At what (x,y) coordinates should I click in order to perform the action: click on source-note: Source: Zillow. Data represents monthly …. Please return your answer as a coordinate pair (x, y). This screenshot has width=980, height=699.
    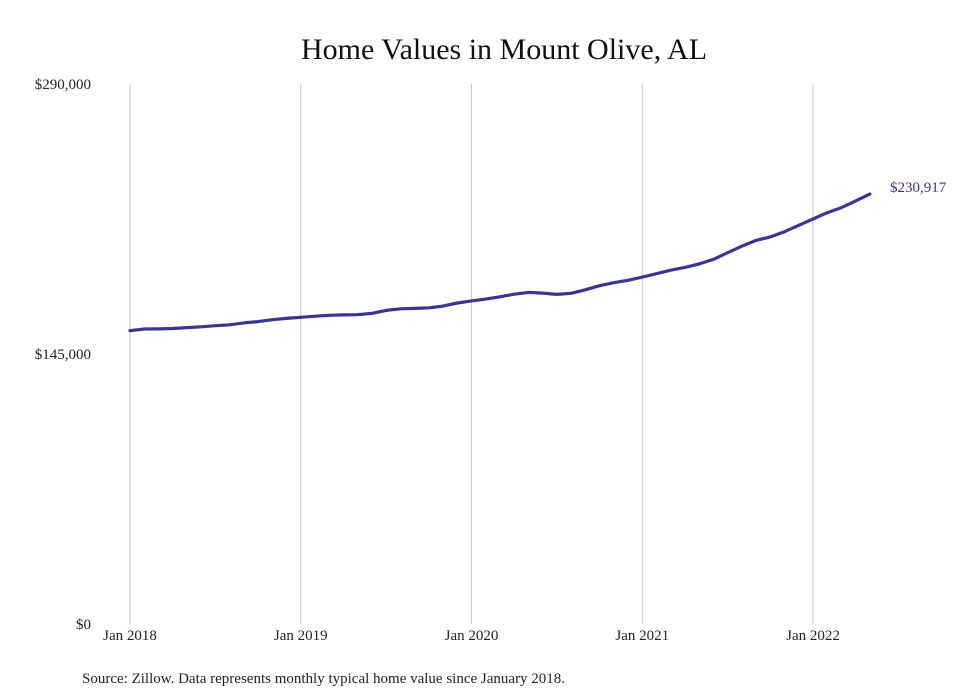
    Looking at the image, I should click on (323, 679).